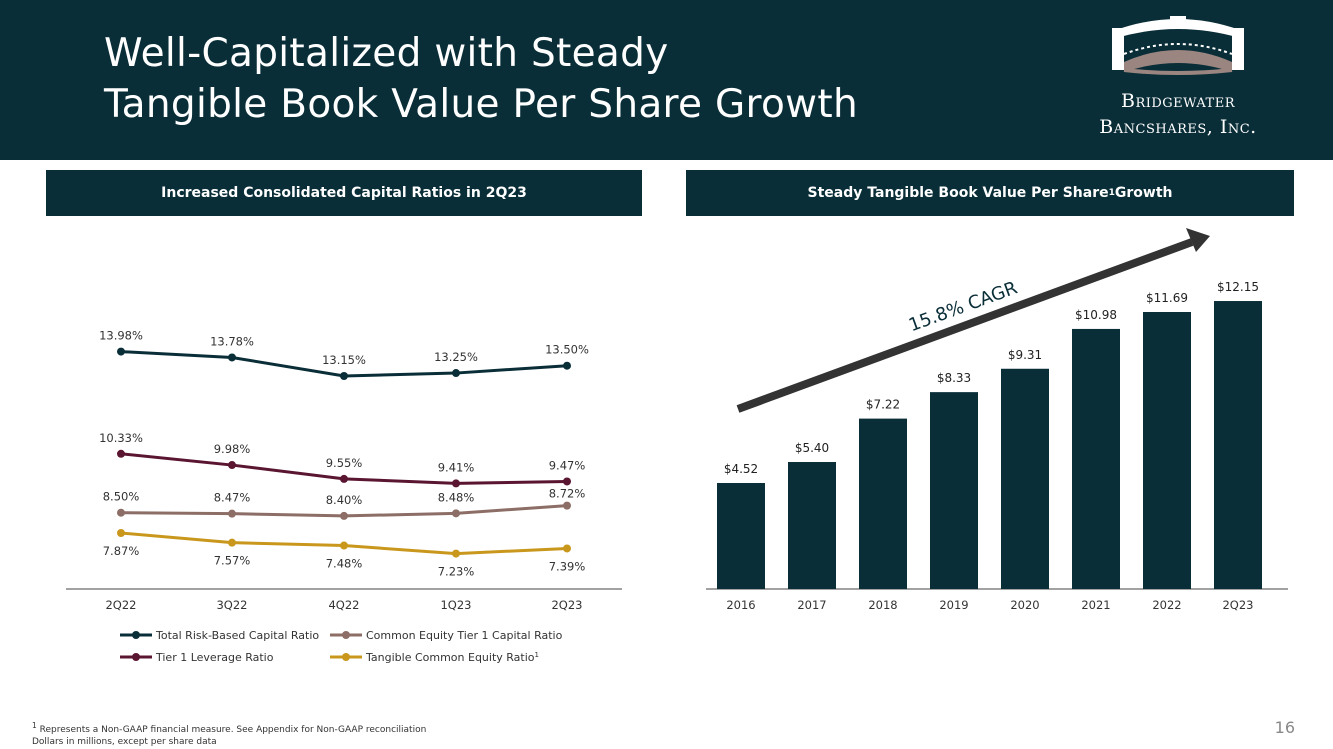 The image size is (1333, 749). What do you see at coordinates (231, 605) in the screenshot?
I see `x-tick-label-3q22: 3Q22` at bounding box center [231, 605].